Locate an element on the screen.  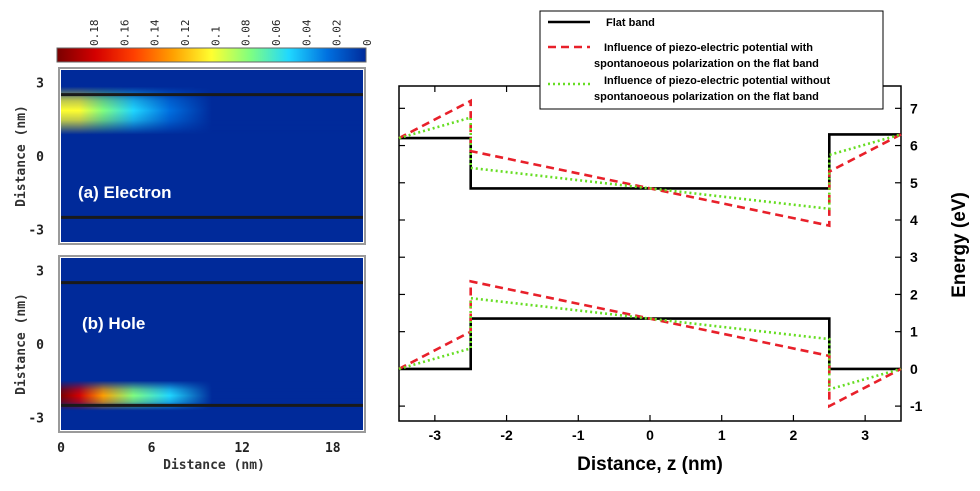
y-tick-label: 2 is located at coordinates (914, 294).